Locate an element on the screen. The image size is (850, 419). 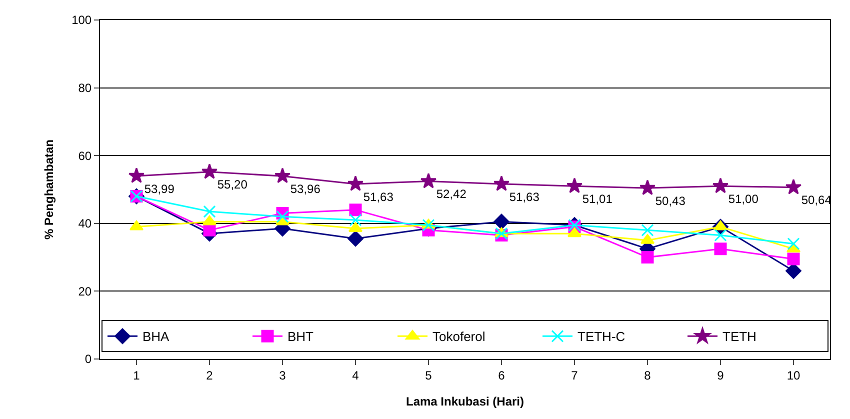
y-axis-title: % Penghambatan is located at coordinates (49, 189).